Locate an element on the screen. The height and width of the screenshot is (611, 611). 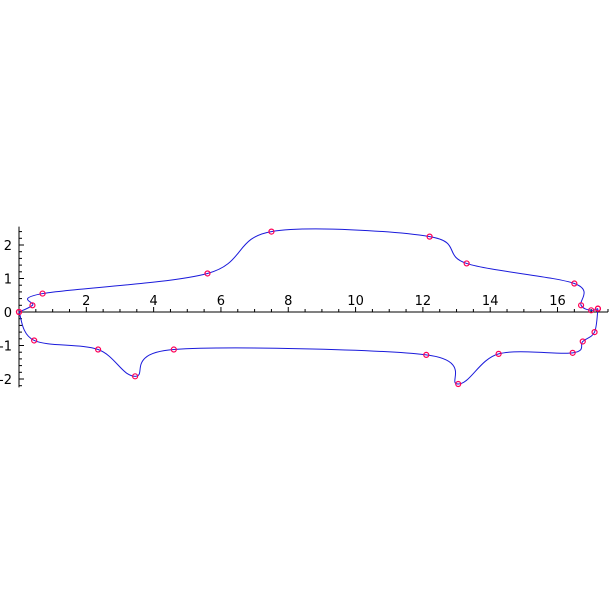
y-tick-label: 2 is located at coordinates (8, 246).